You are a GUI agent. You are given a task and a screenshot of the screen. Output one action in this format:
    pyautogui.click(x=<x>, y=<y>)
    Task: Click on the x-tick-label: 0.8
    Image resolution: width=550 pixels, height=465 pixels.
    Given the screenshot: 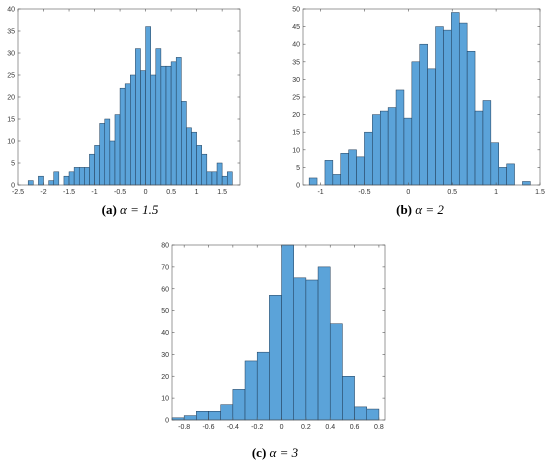 What is the action you would take?
    pyautogui.click(x=379, y=427)
    